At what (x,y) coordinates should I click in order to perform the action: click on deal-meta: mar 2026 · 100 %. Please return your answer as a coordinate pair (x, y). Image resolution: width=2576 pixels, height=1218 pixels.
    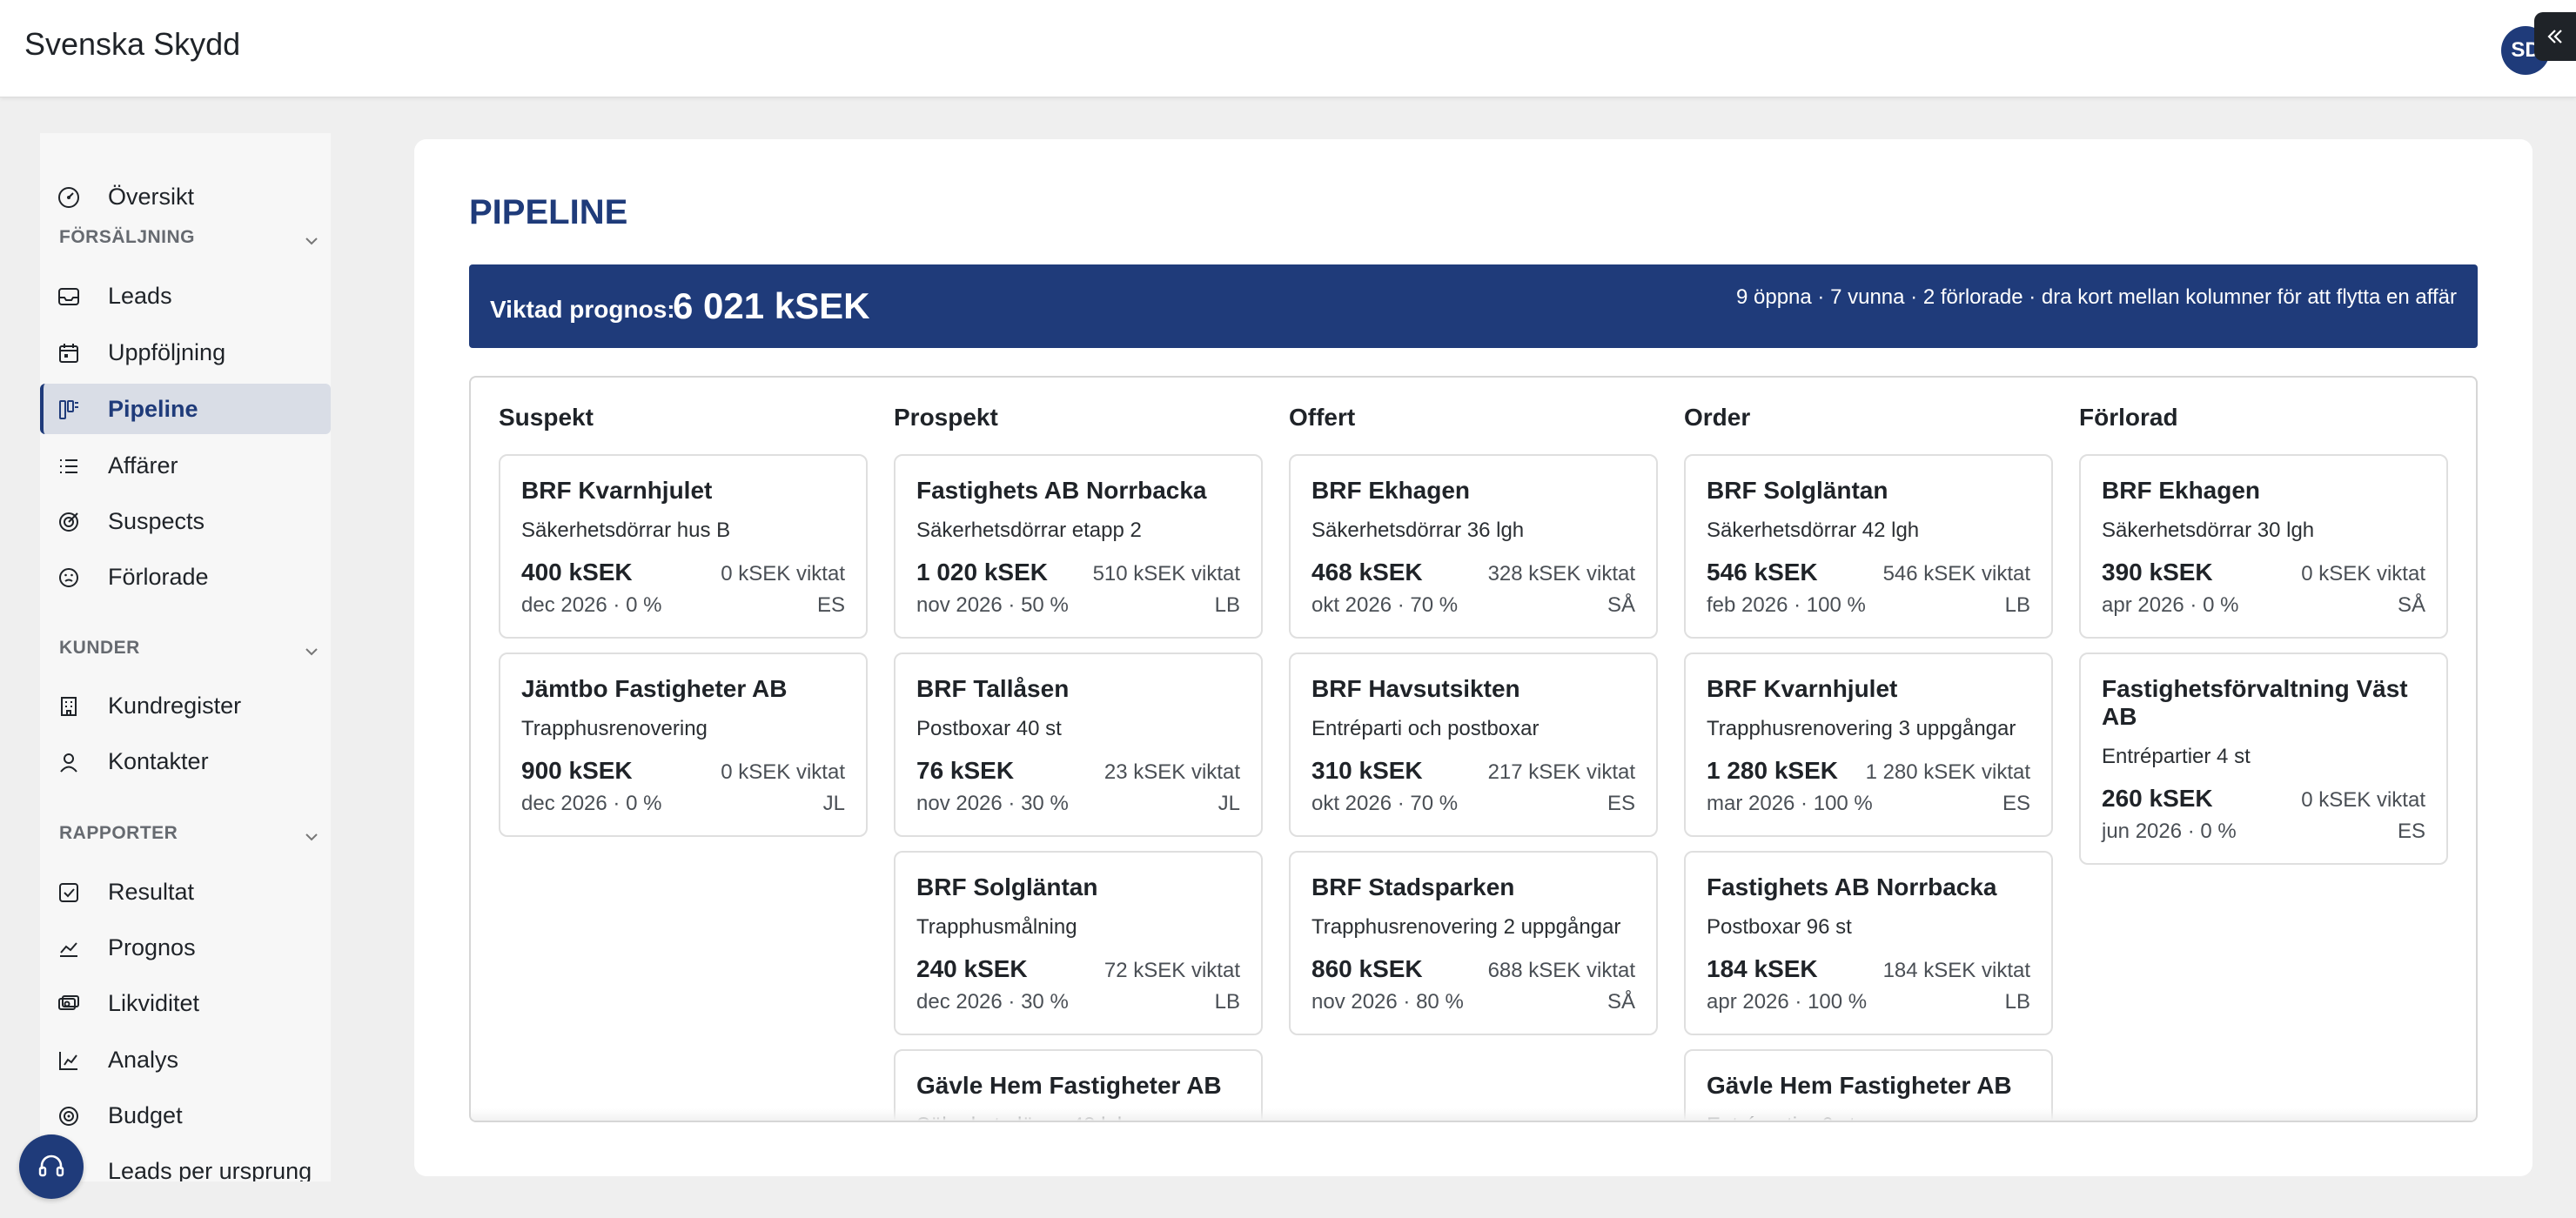
    Looking at the image, I should click on (1790, 803).